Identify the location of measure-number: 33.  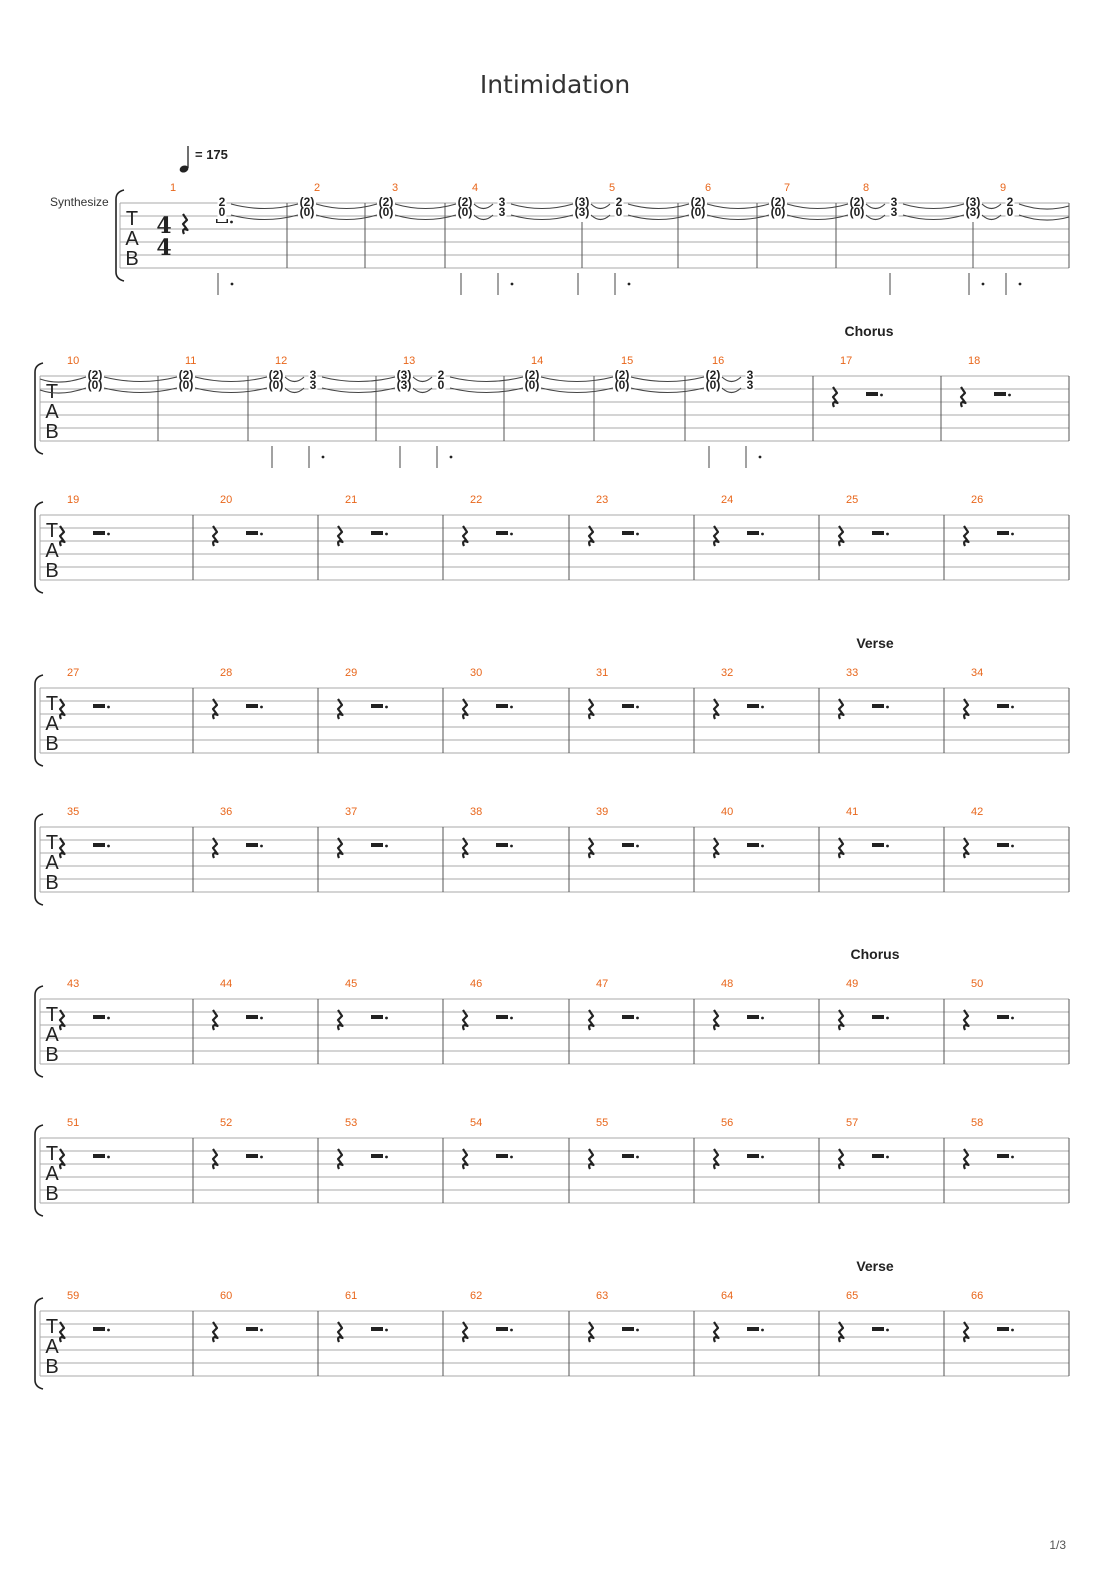
(852, 673).